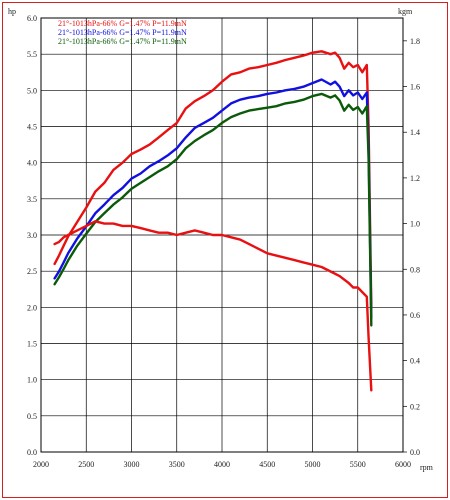 The image size is (450, 500). I want to click on x-tick-label: 3000, so click(132, 464).